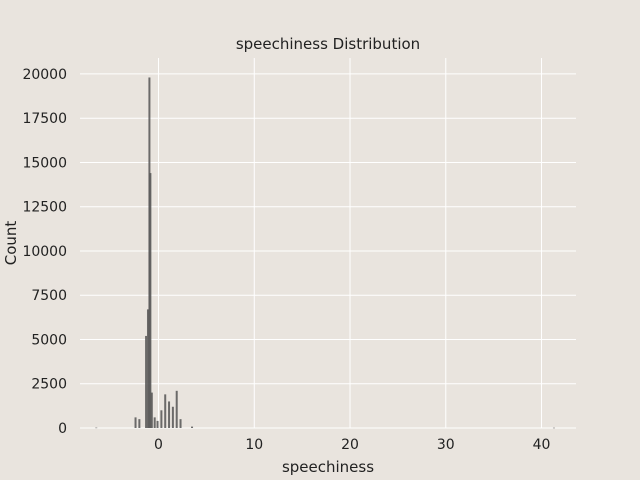  I want to click on y-tick-label: 12500, so click(44, 208).